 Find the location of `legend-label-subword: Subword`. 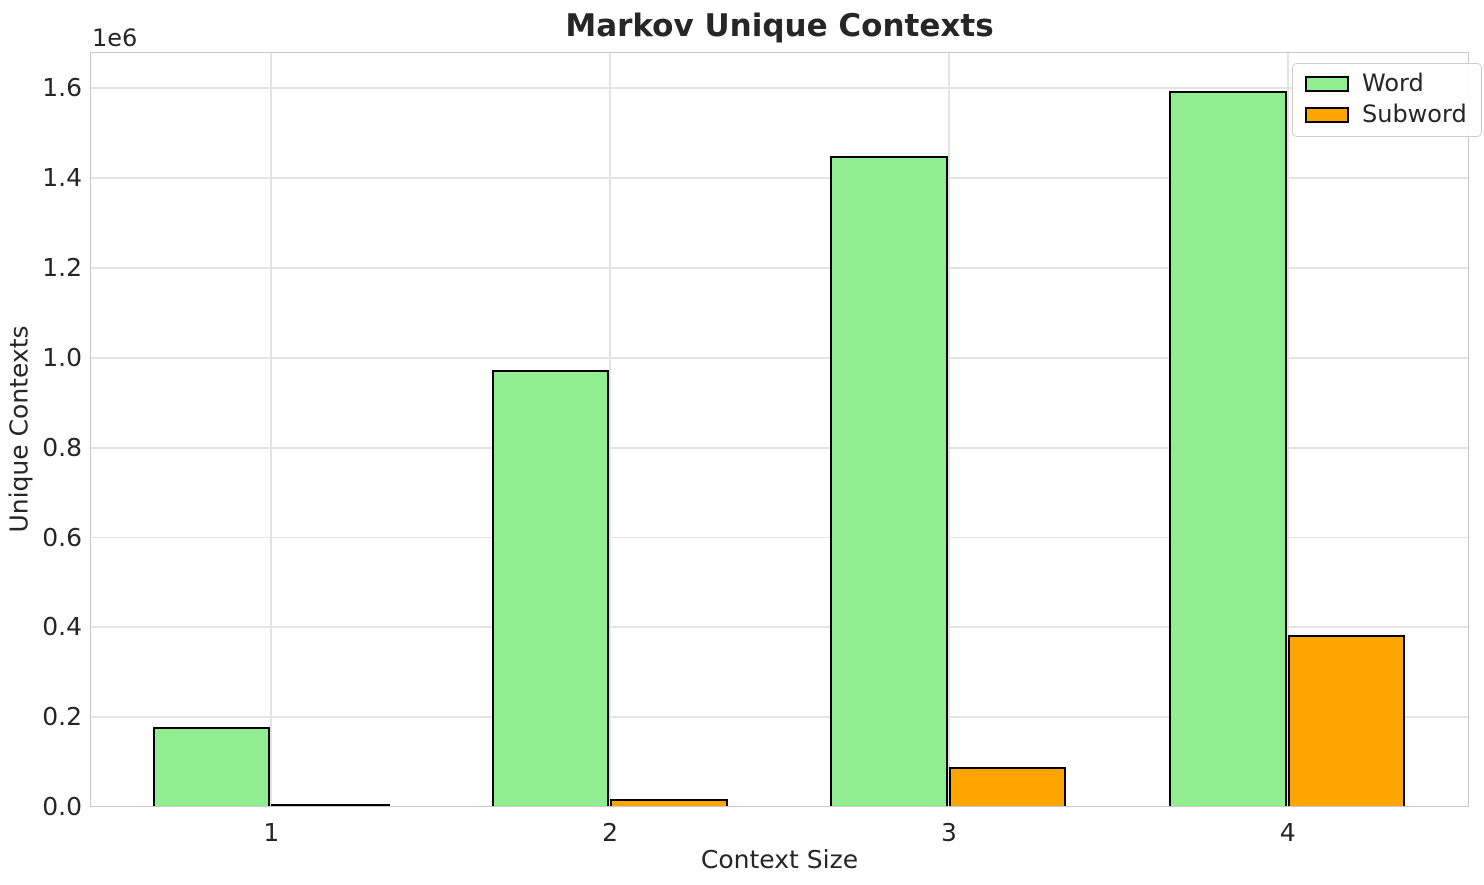

legend-label-subword: Subword is located at coordinates (1414, 114).